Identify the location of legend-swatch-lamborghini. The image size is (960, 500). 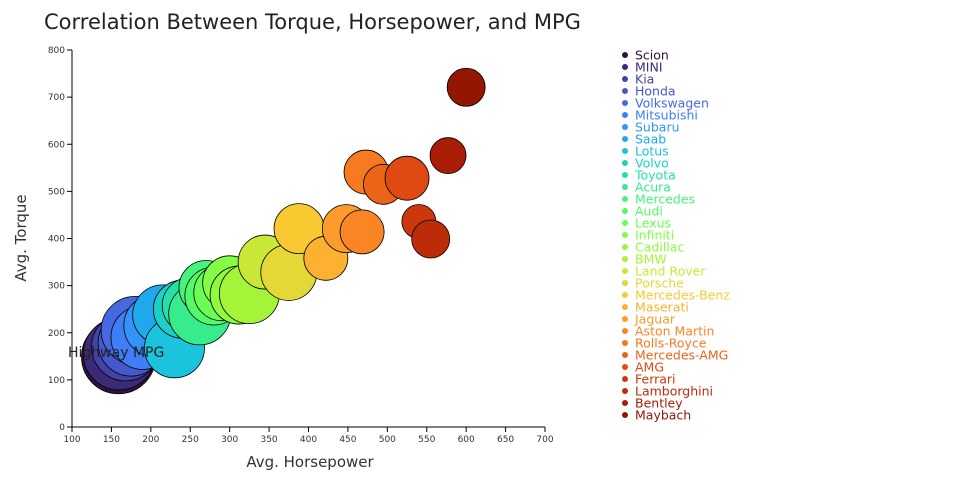
(625, 391).